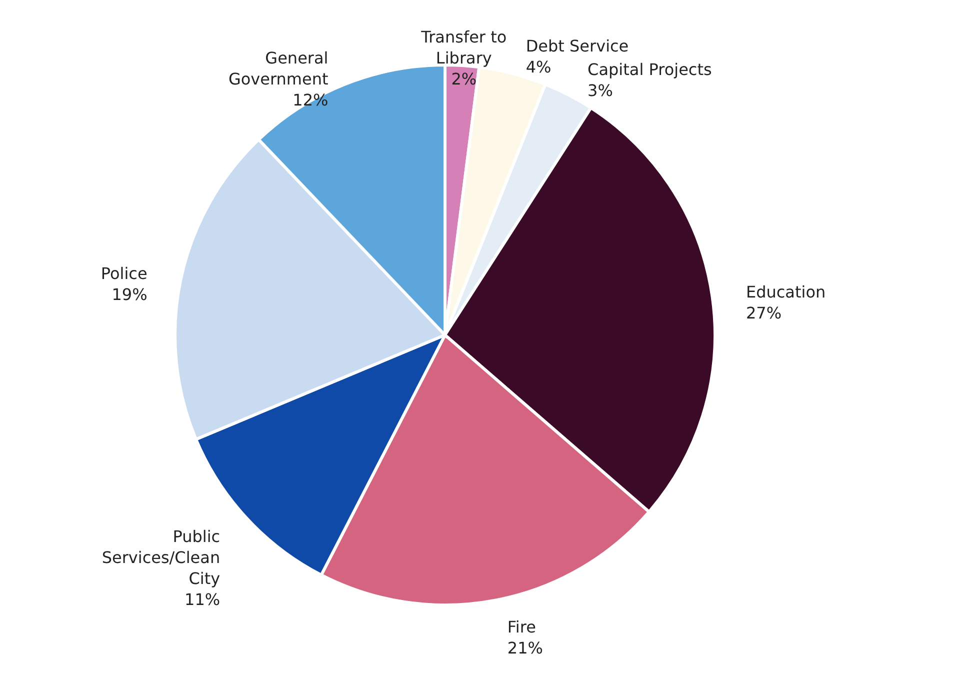  Describe the element at coordinates (539, 67) in the screenshot. I see `data-label: 4%` at that location.